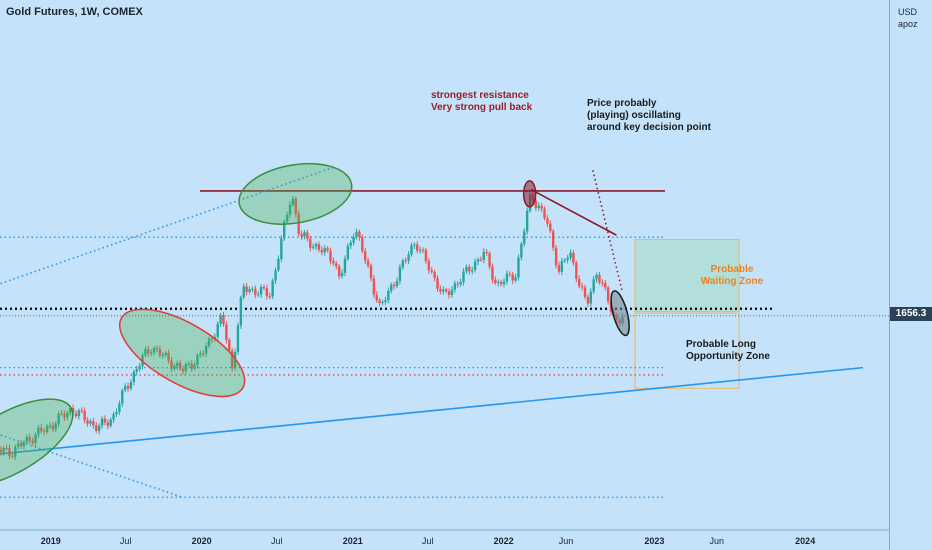 The width and height of the screenshot is (932, 550). Describe the element at coordinates (504, 541) in the screenshot. I see `x-tick-label: 2022` at that location.